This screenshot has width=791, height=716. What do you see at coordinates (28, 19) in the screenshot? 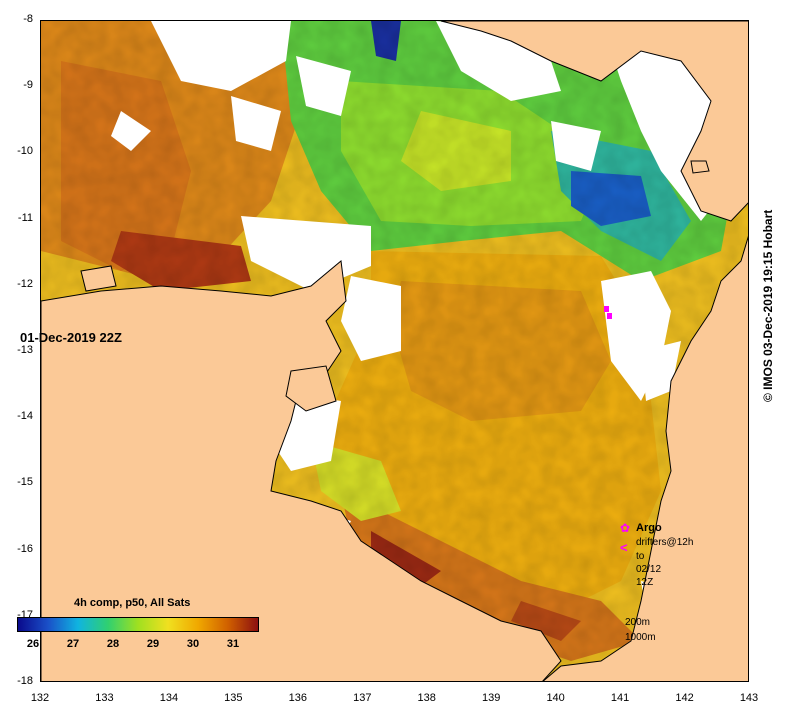
I see `lat-tick-label: -8` at bounding box center [28, 19].